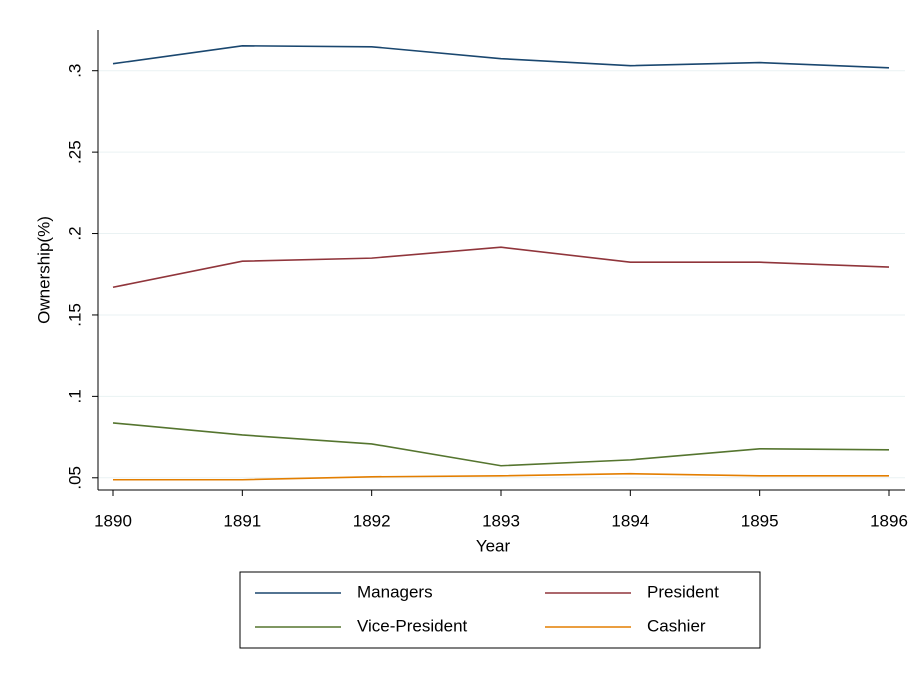 The image size is (924, 675). What do you see at coordinates (242, 520) in the screenshot?
I see `x-tick-label: 1891` at bounding box center [242, 520].